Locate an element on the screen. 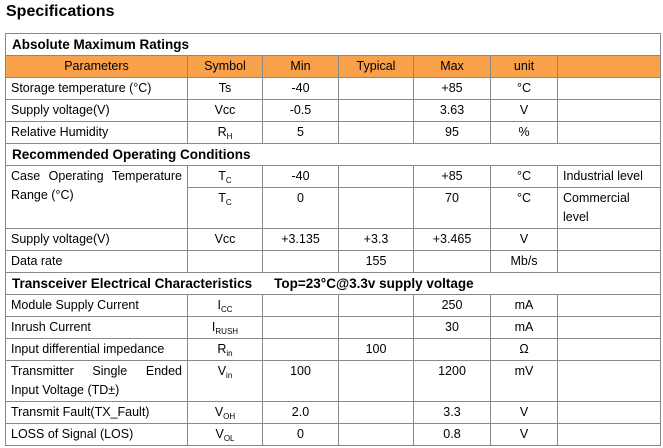  unit-cell: °C is located at coordinates (524, 88).